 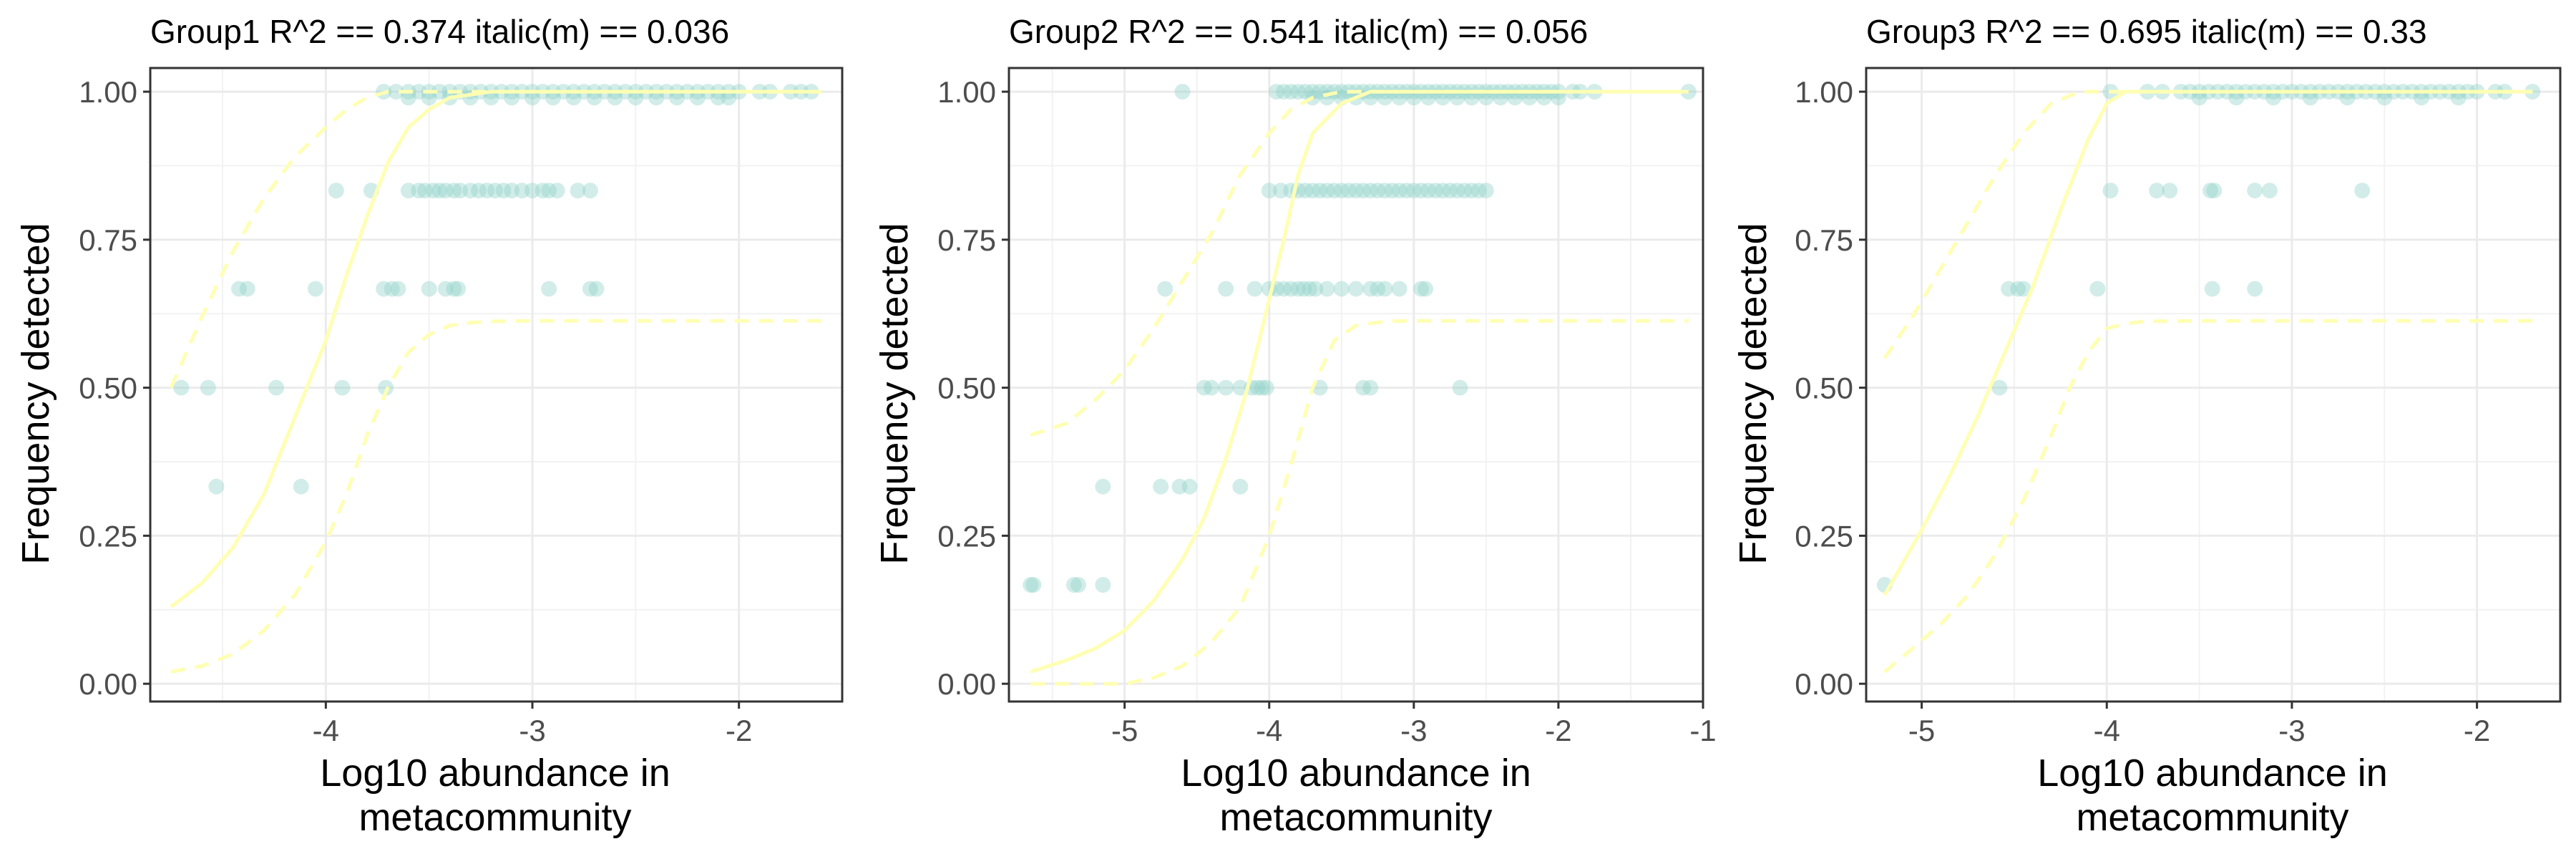 What do you see at coordinates (1298, 31) in the screenshot?
I see `panel-title: Group2 R^2 == 0.541 italic(m) == 0.056` at bounding box center [1298, 31].